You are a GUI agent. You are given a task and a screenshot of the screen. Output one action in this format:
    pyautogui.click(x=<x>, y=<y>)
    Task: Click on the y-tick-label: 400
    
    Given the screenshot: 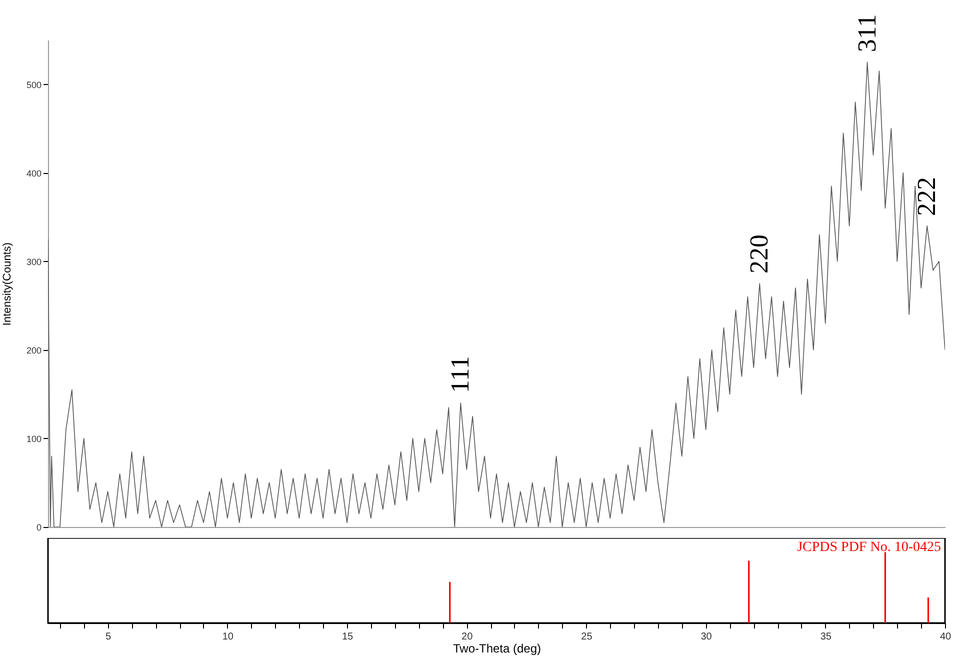 What is the action you would take?
    pyautogui.click(x=34, y=173)
    